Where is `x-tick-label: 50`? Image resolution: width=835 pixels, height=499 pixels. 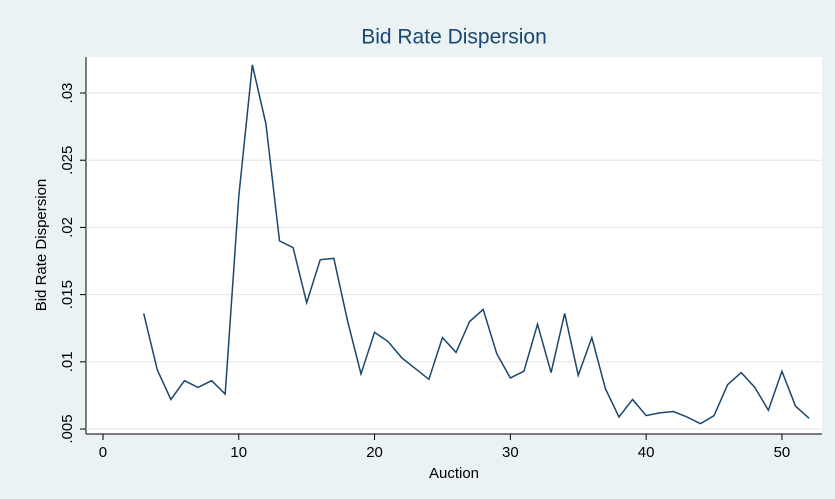
x-tick-label: 50 is located at coordinates (782, 452).